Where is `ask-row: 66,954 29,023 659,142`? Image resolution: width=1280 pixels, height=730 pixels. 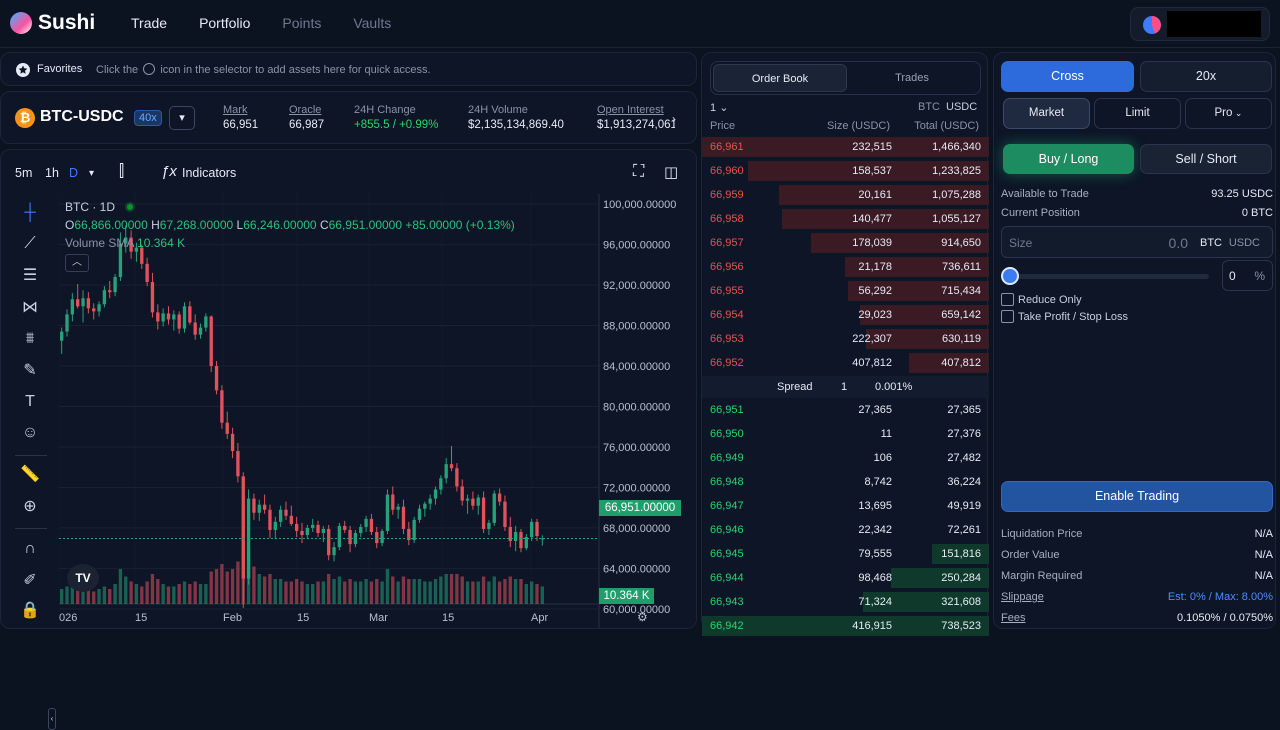
ask-row: 66,954 29,023 659,142 is located at coordinates (845, 315).